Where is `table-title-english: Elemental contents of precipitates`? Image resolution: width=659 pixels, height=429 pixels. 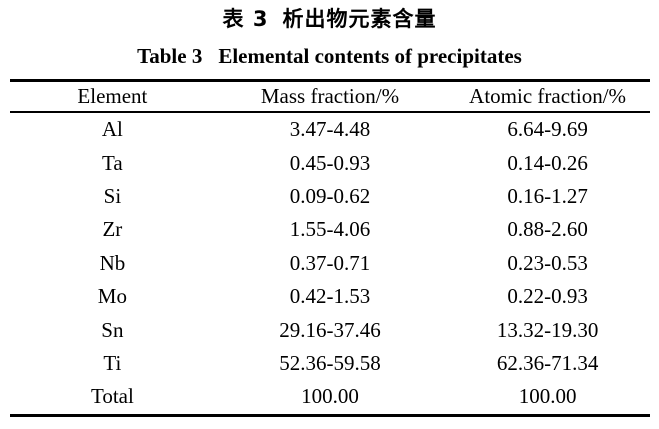
table-title-english: Elemental contents of precipitates is located at coordinates (370, 56).